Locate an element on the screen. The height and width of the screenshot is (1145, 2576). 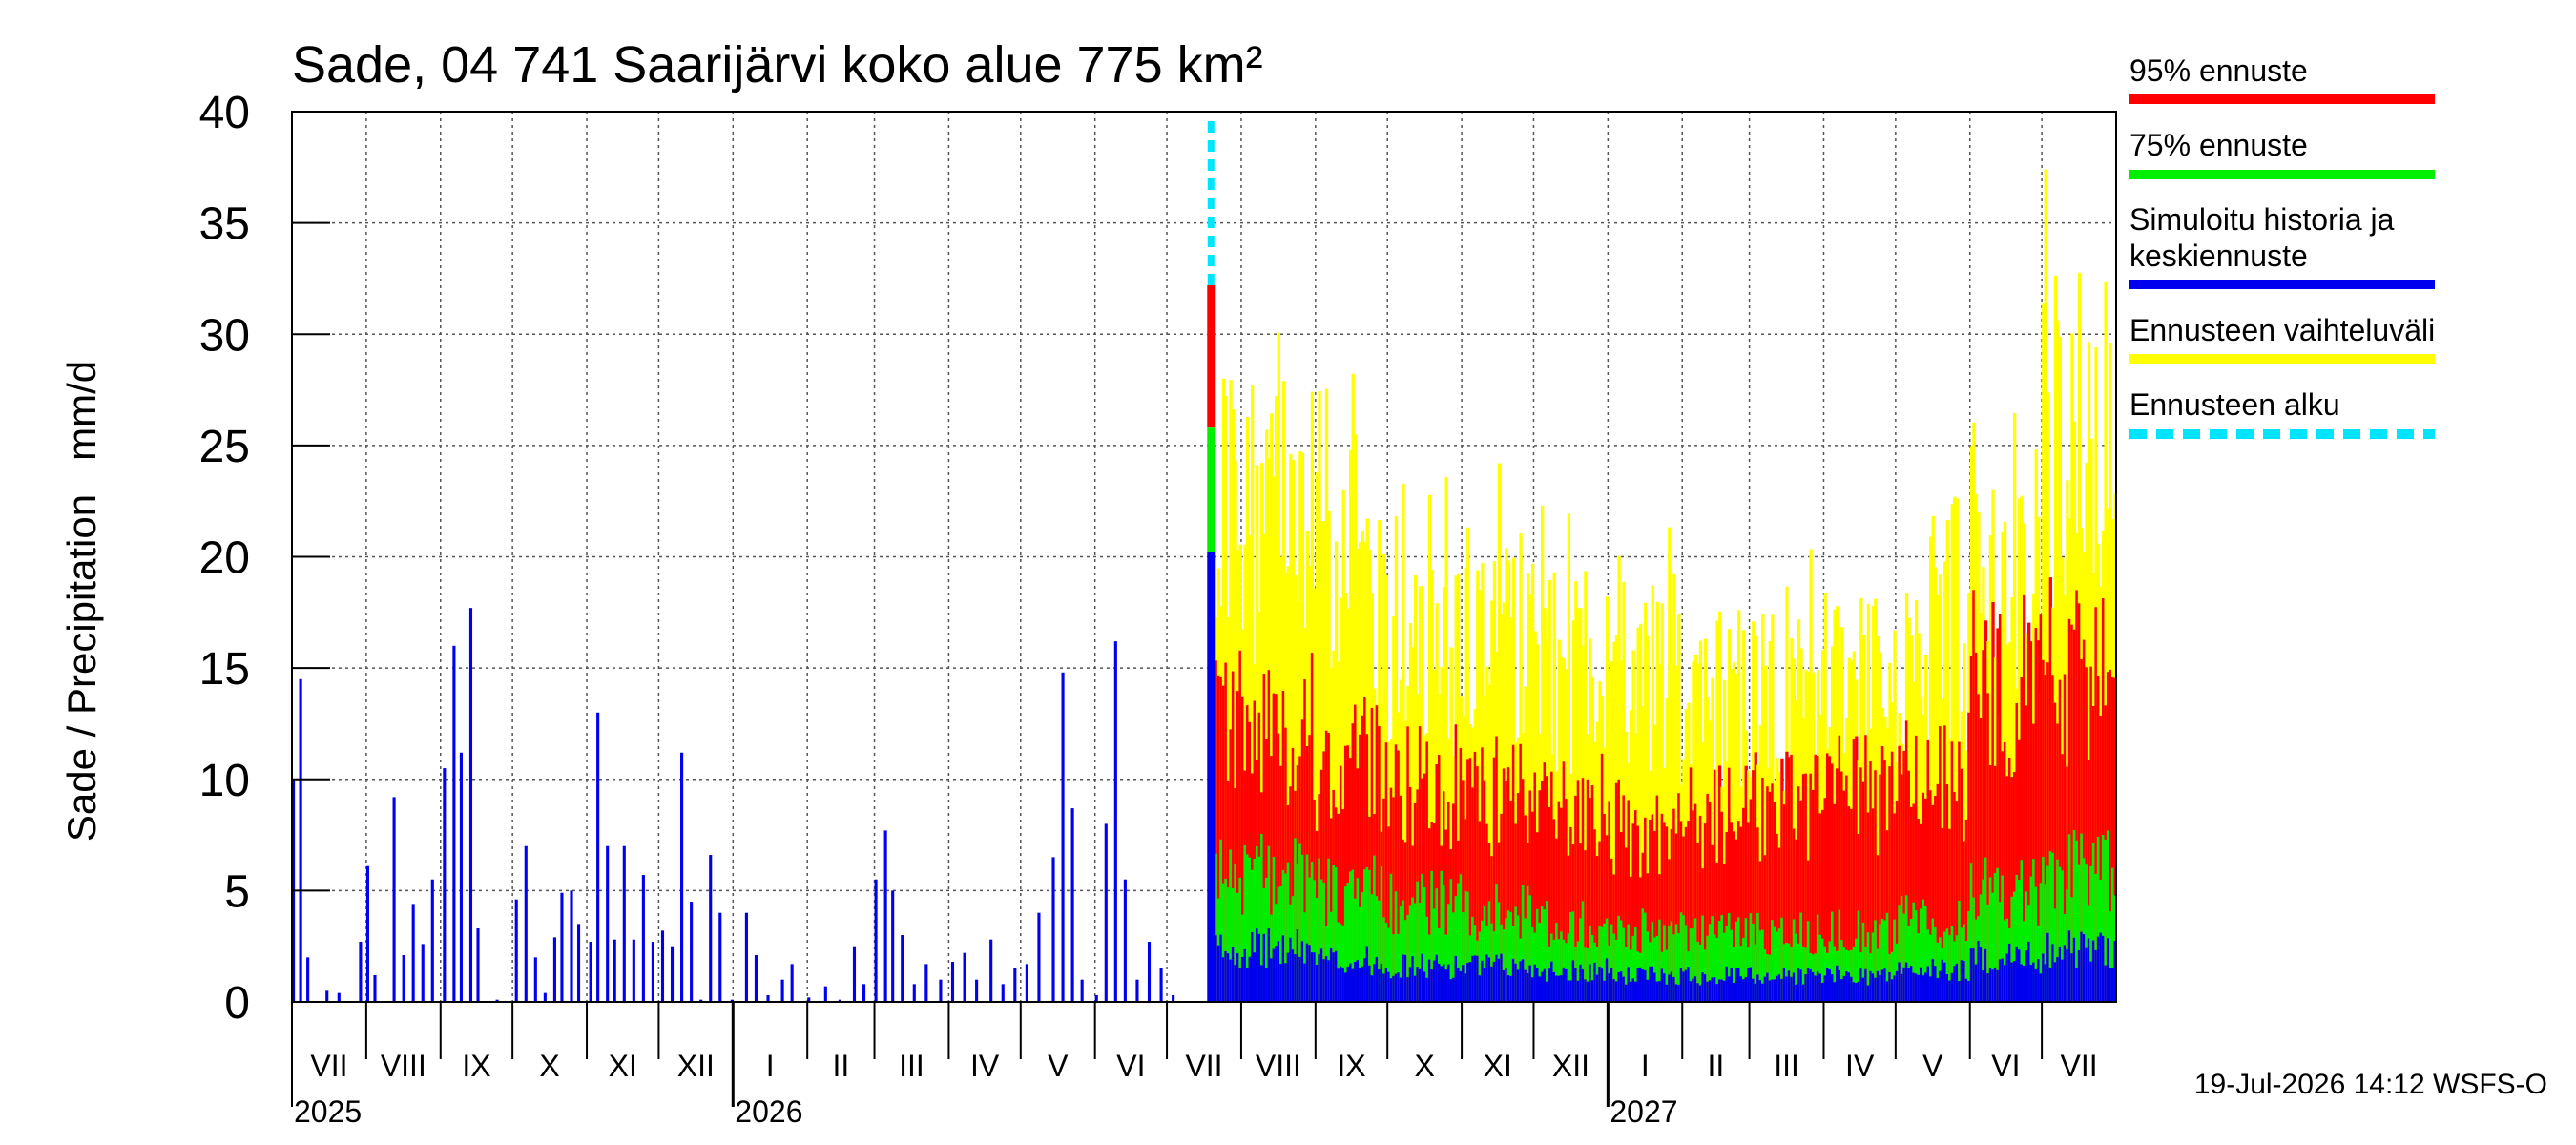
month-label: IV is located at coordinates (1860, 1066).